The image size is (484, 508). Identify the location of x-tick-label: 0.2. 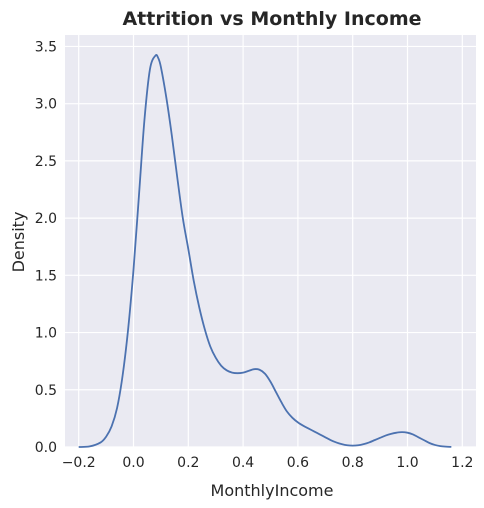
(188, 463).